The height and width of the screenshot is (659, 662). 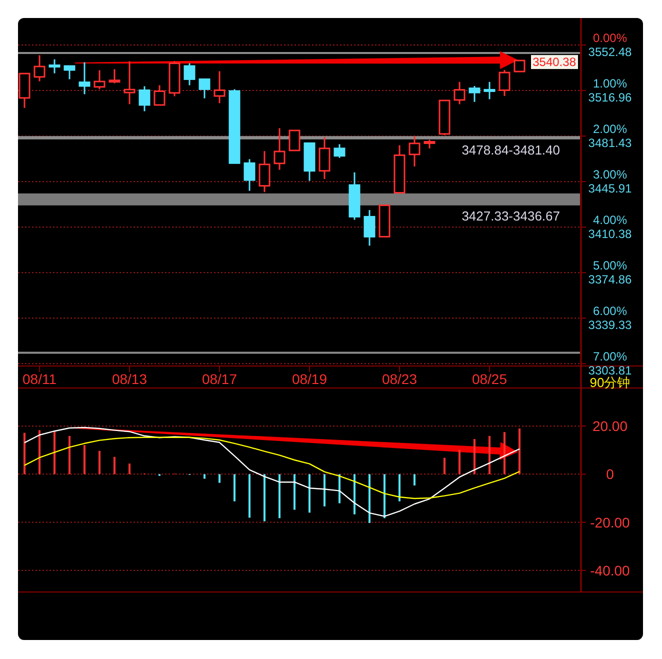 I want to click on y-tick-label: 20.00, so click(x=610, y=426).